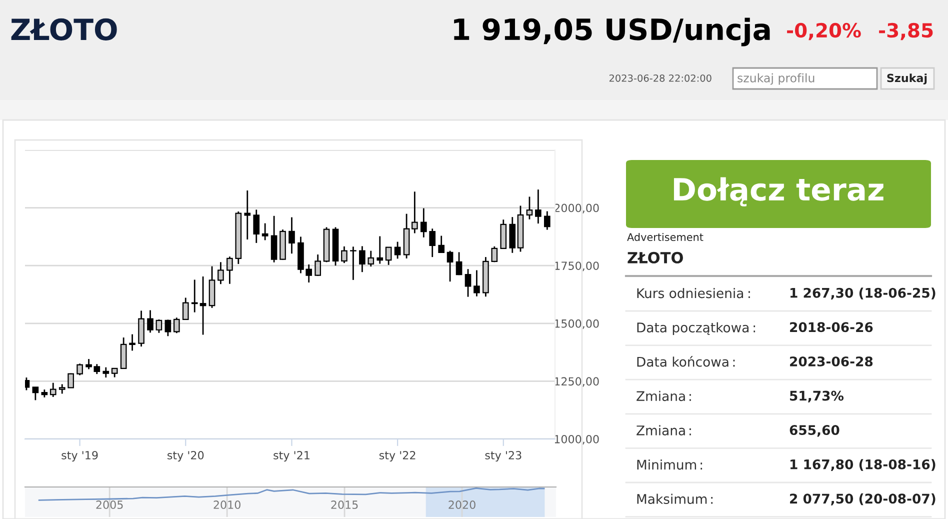 The width and height of the screenshot is (948, 519). Describe the element at coordinates (692, 329) in the screenshot. I see `category-label: Data początkowa` at that location.